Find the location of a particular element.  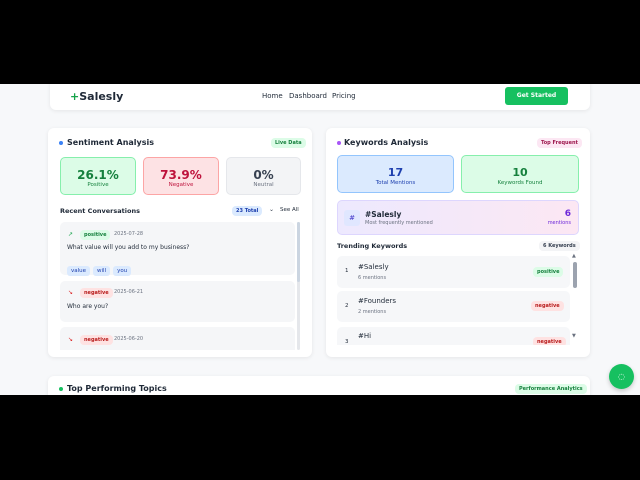

trend-icon: ↗ is located at coordinates (71, 234).